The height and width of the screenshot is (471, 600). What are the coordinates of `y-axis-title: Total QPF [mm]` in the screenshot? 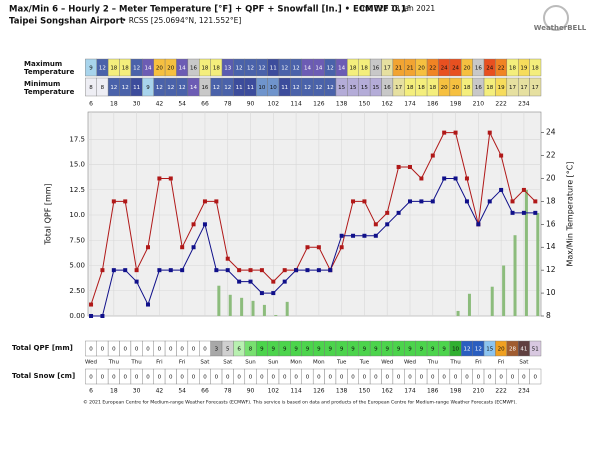 It's located at (48, 214).